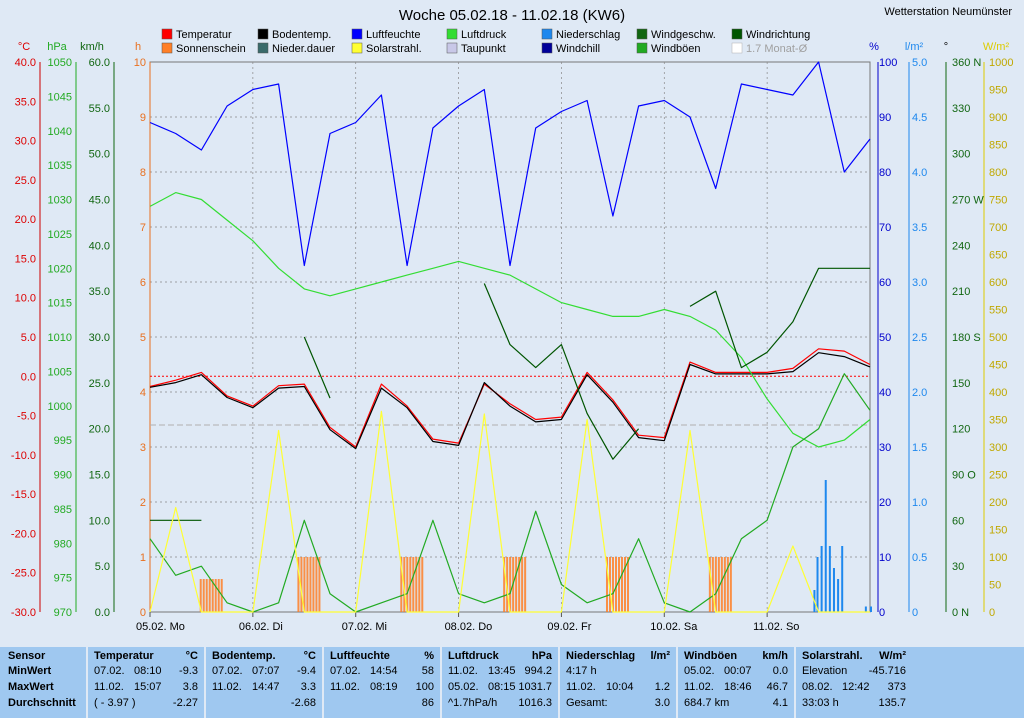  What do you see at coordinates (99, 246) in the screenshot?
I see `wind-tick-label: 40.0` at bounding box center [99, 246].